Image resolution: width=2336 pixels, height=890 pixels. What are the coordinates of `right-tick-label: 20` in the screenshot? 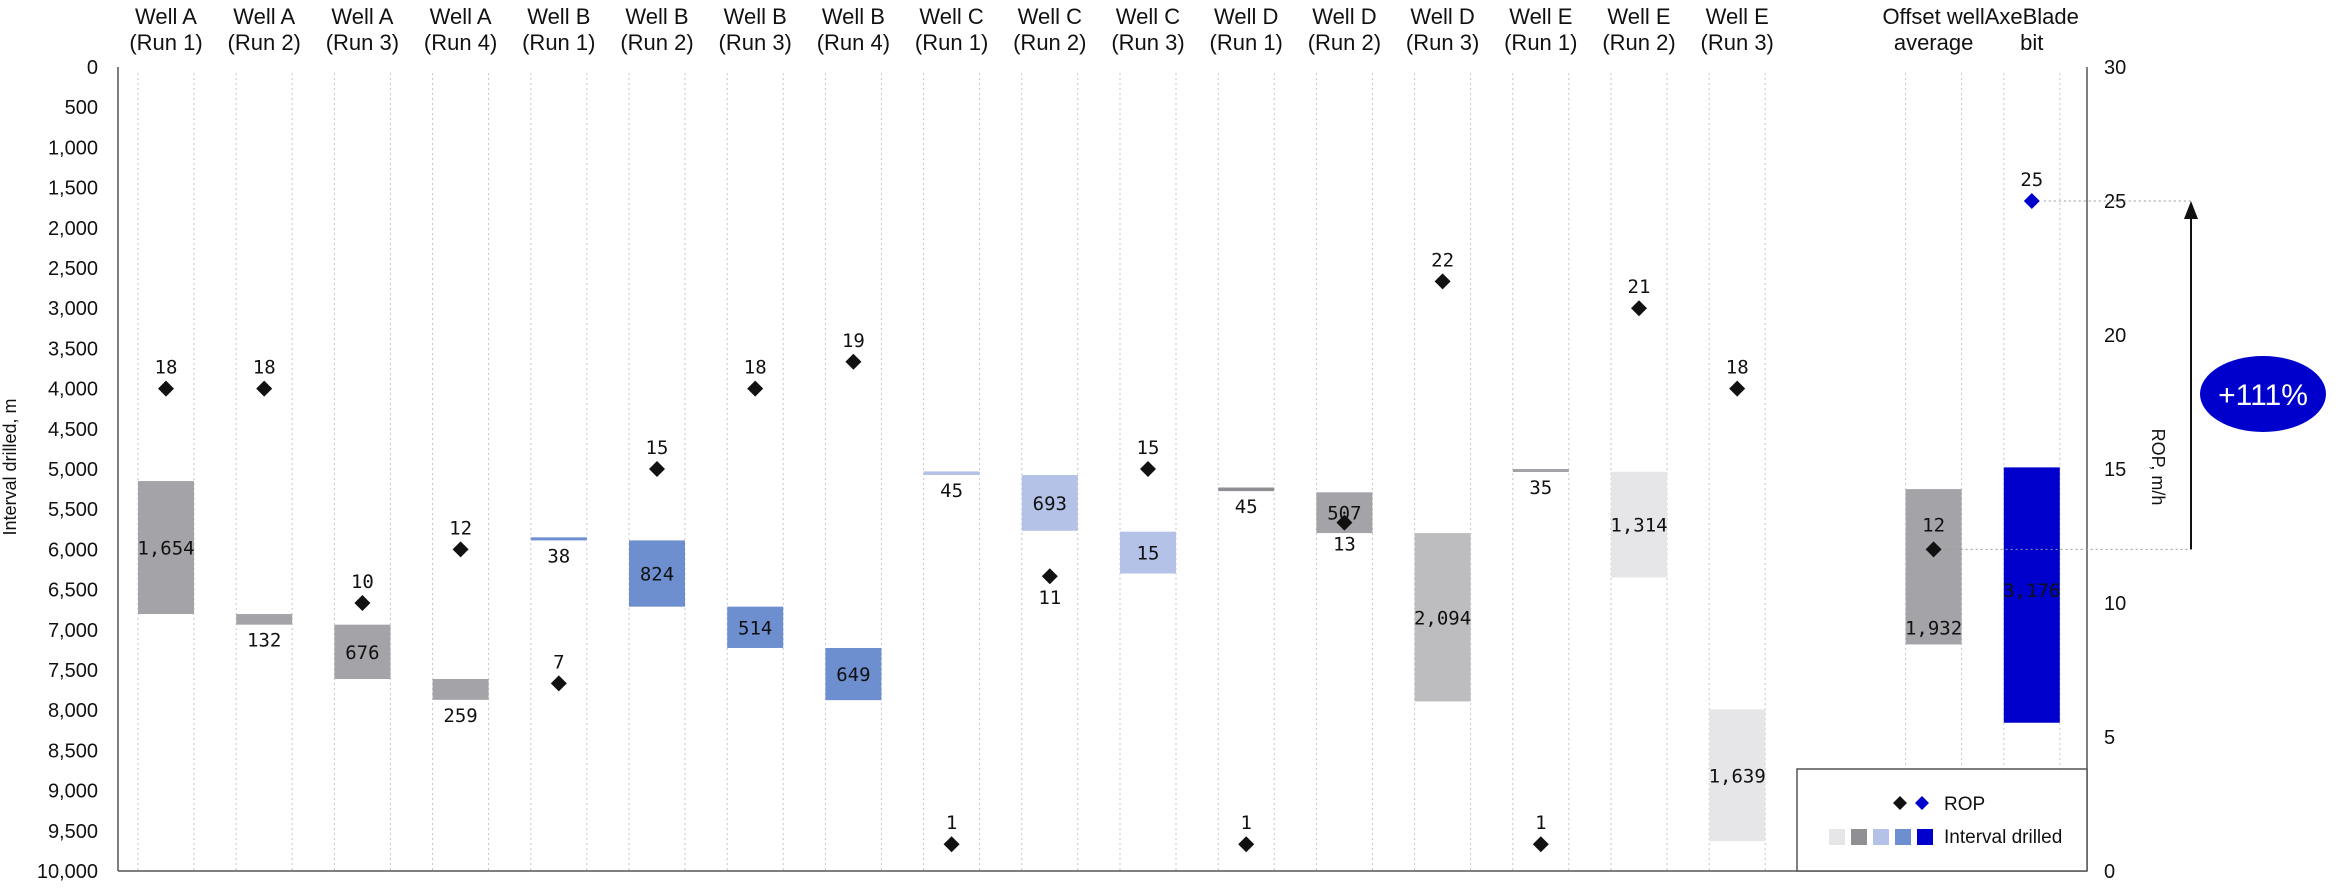 It's located at (2115, 336).